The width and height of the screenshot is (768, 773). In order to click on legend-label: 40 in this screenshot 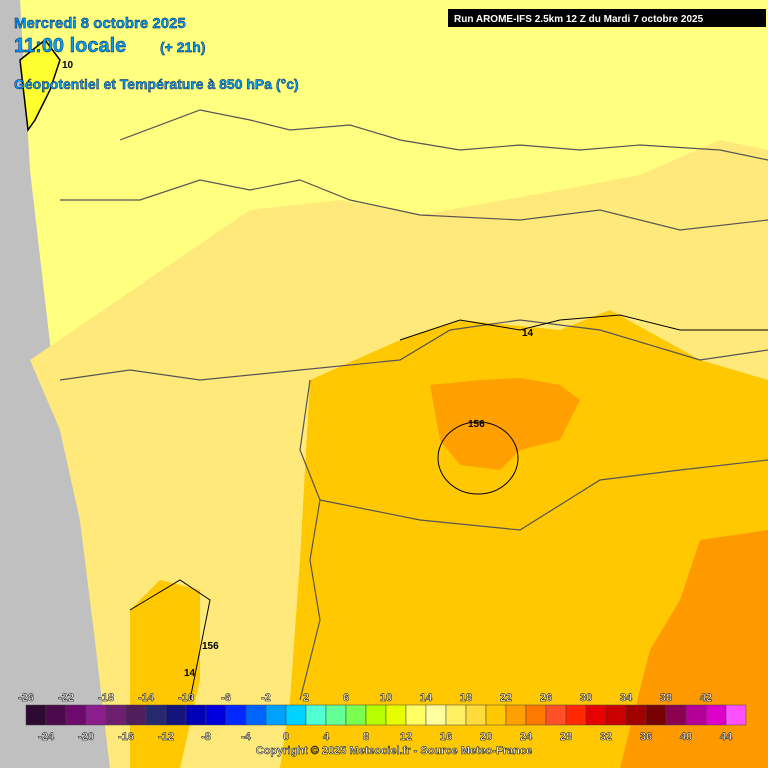, I will do `click(686, 737)`.